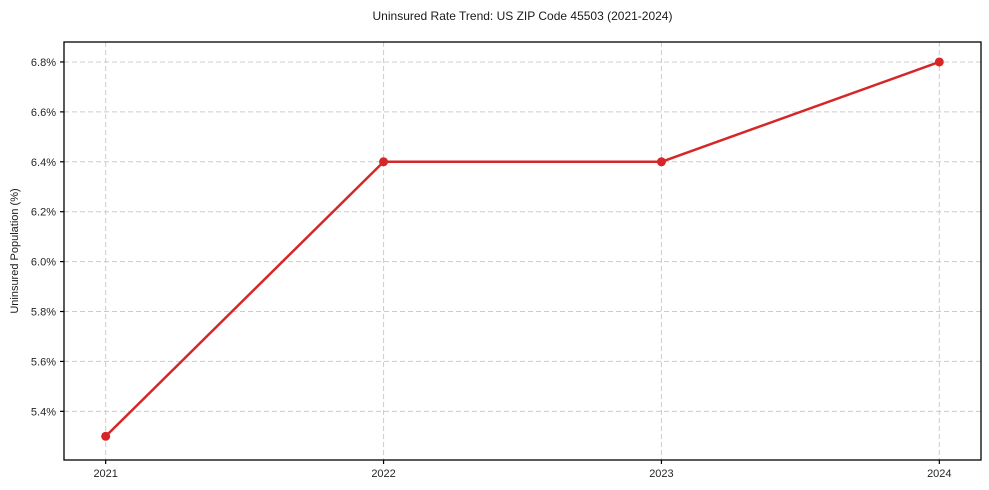  Describe the element at coordinates (43, 163) in the screenshot. I see `y-tick-label: 6.4%` at that location.